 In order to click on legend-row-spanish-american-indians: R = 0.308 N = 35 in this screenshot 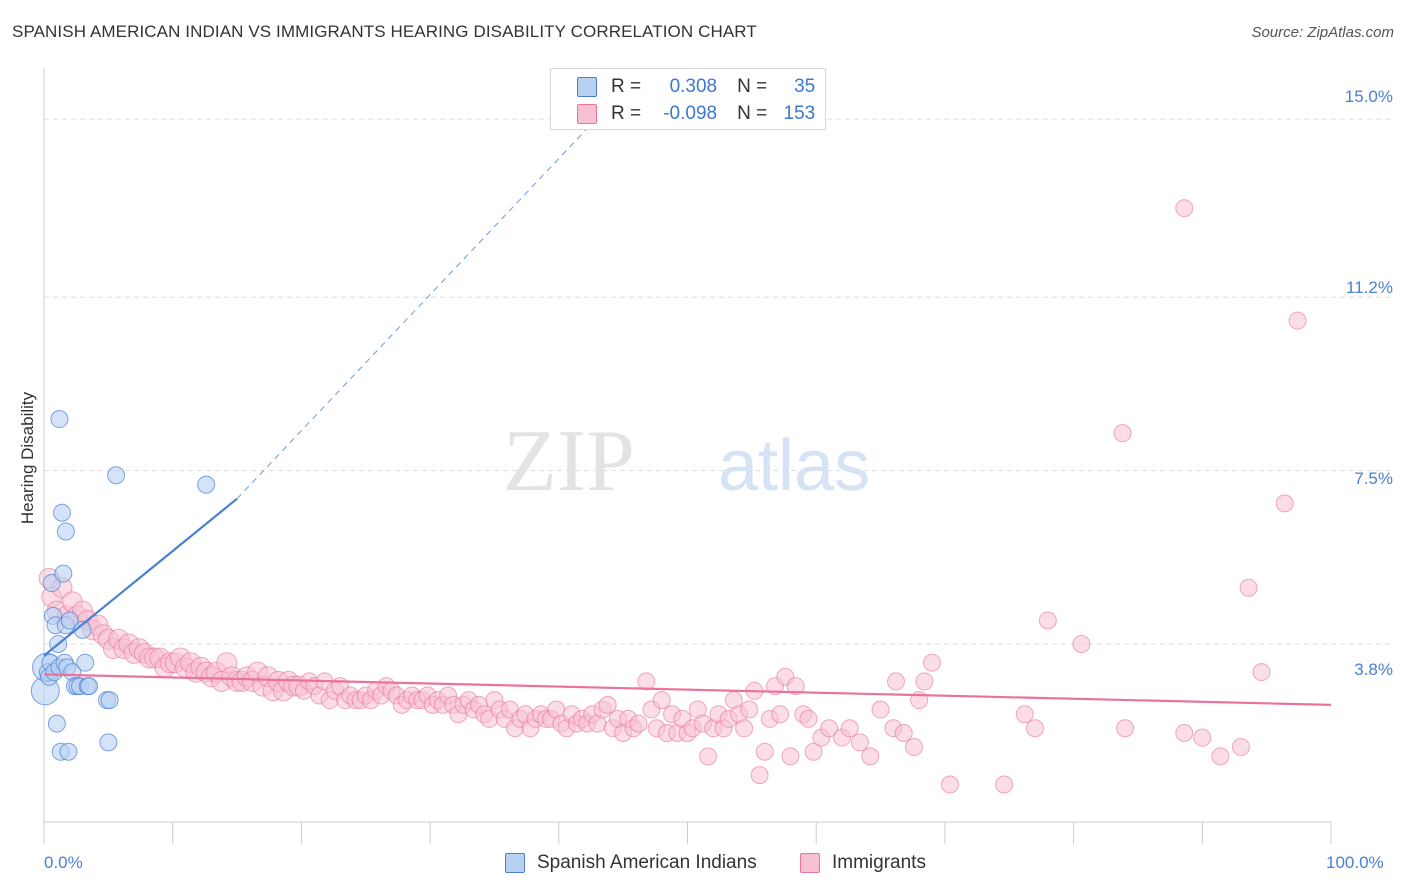, I will do `click(696, 87)`.